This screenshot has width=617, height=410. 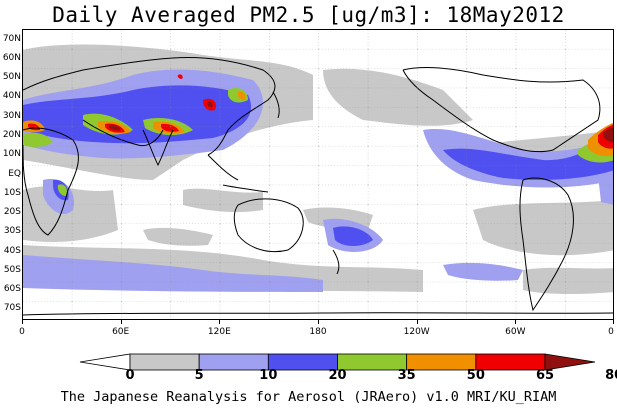 What do you see at coordinates (11, 115) in the screenshot?
I see `lat-label: 30N` at bounding box center [11, 115].